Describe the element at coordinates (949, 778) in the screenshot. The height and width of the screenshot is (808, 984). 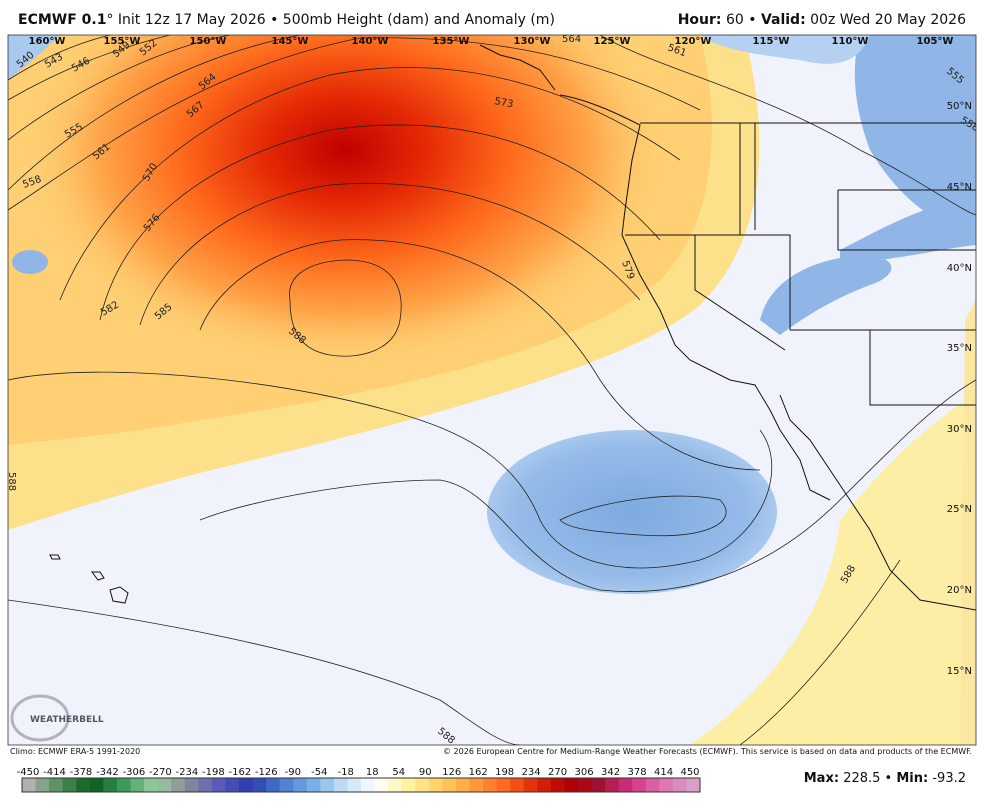
I see `min: -93.2` at that location.